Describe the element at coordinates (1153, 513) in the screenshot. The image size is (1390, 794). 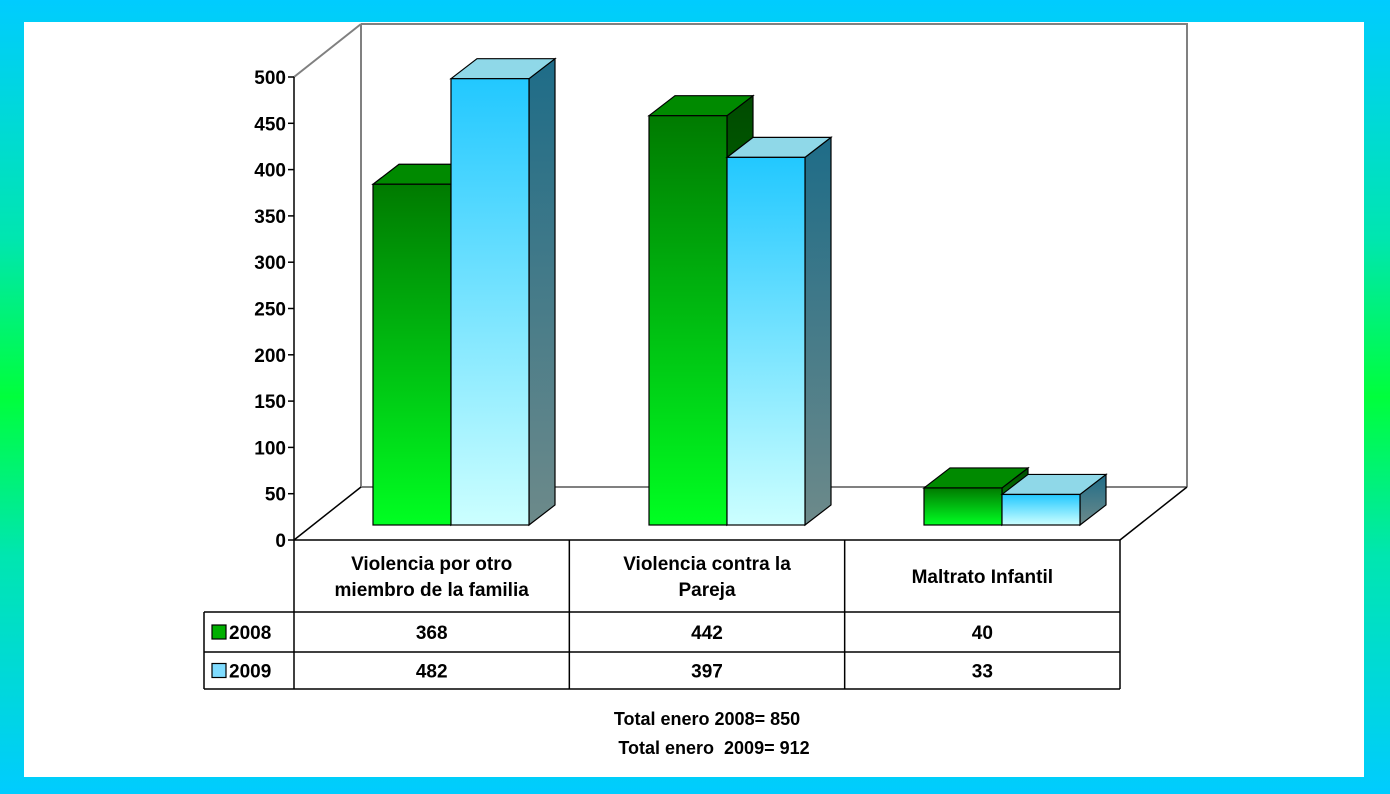
I see `floor-right-edge` at that location.